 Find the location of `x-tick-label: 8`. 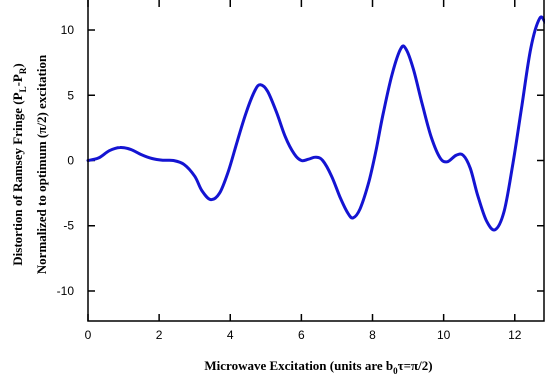

x-tick-label: 8 is located at coordinates (372, 335).